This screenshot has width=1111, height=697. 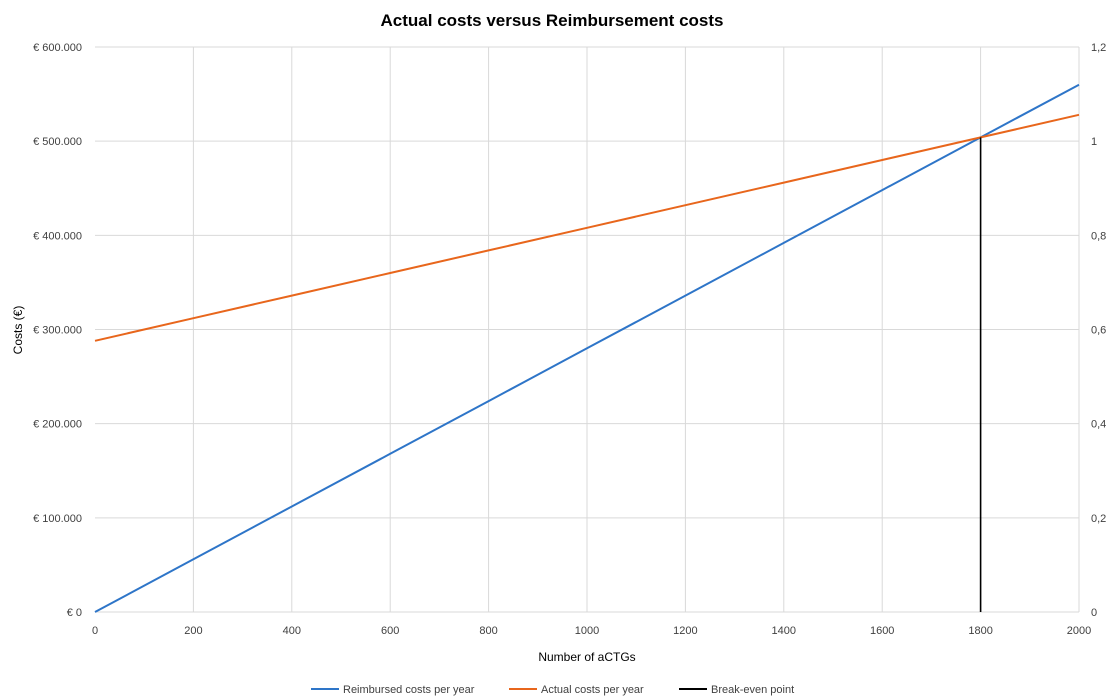 I want to click on y-tick-label: € 100.000, so click(x=57, y=519).